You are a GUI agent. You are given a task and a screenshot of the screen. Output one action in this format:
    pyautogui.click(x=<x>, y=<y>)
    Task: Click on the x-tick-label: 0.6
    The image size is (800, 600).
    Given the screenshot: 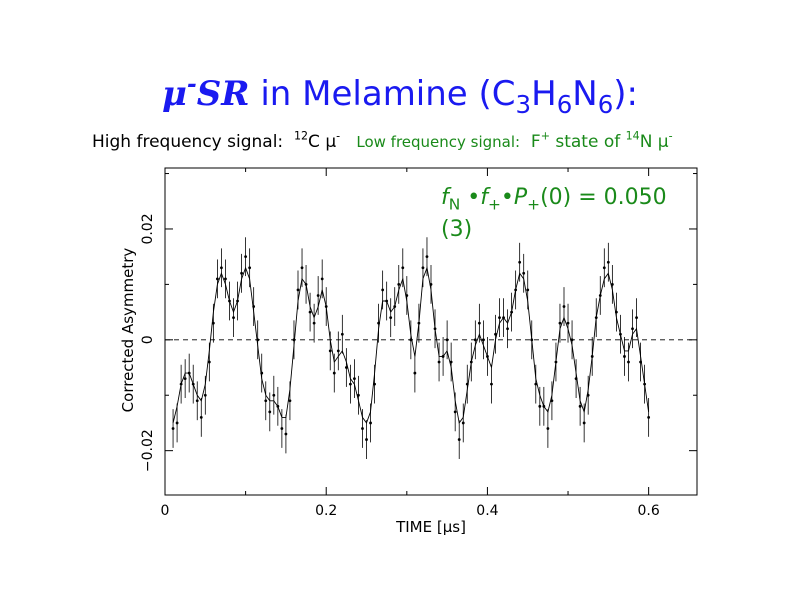 What is the action you would take?
    pyautogui.click(x=649, y=511)
    